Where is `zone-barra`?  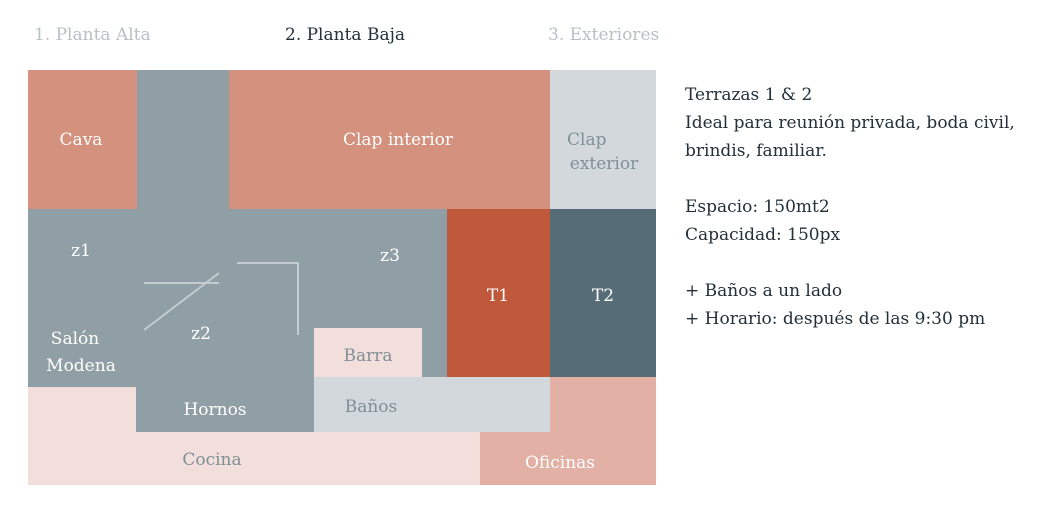 zone-barra is located at coordinates (368, 352).